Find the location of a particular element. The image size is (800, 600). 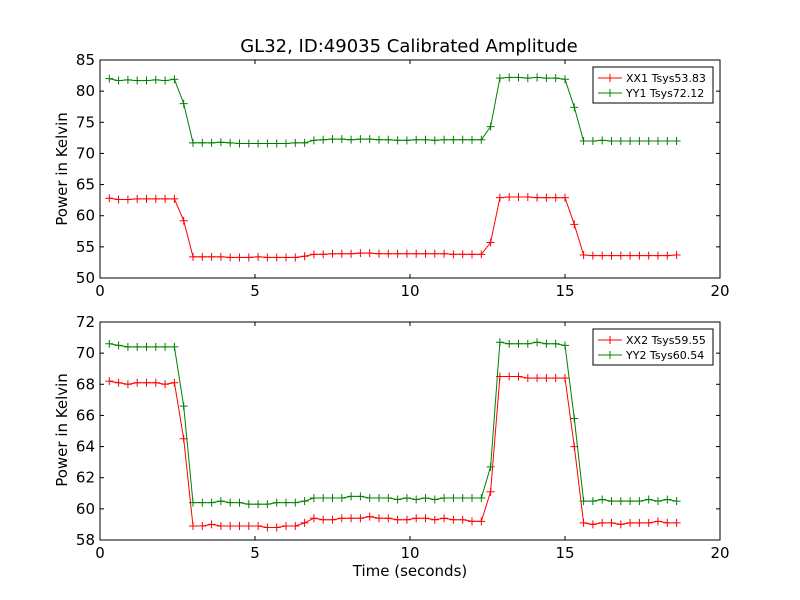

y-tick-label: 68 is located at coordinates (85, 384).